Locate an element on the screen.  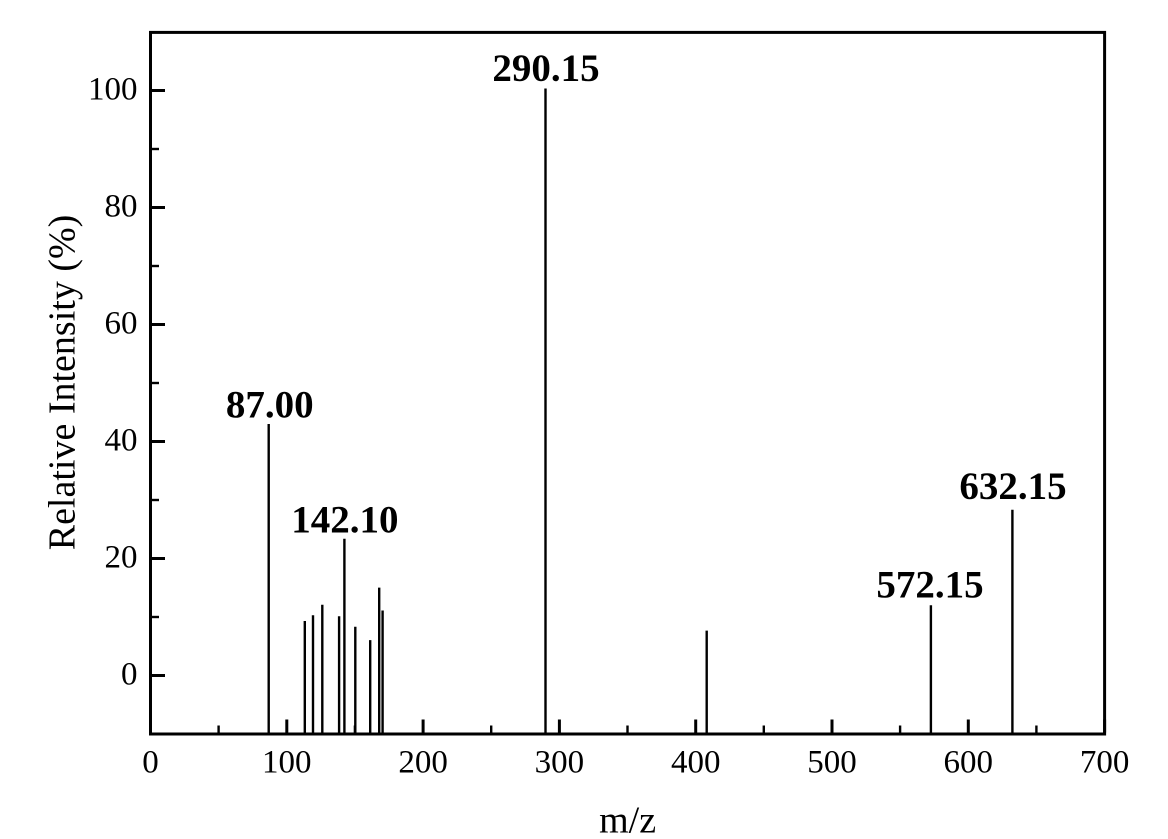
svg-text: 60 is located at coordinates (121, 324).